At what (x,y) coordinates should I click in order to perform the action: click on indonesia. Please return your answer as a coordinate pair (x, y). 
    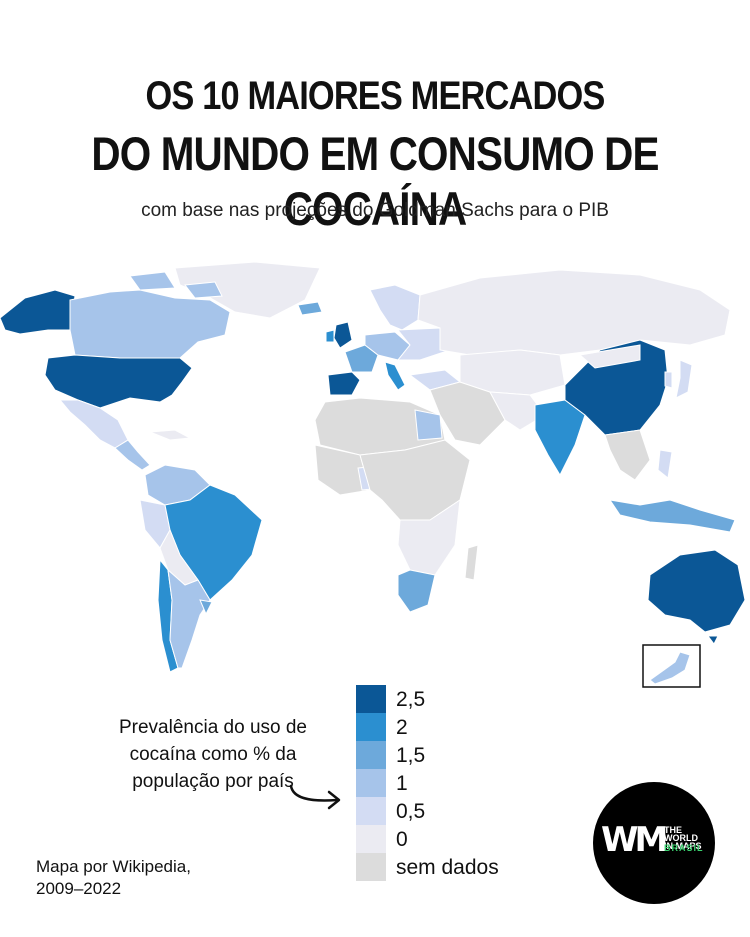
    Looking at the image, I should click on (672, 516).